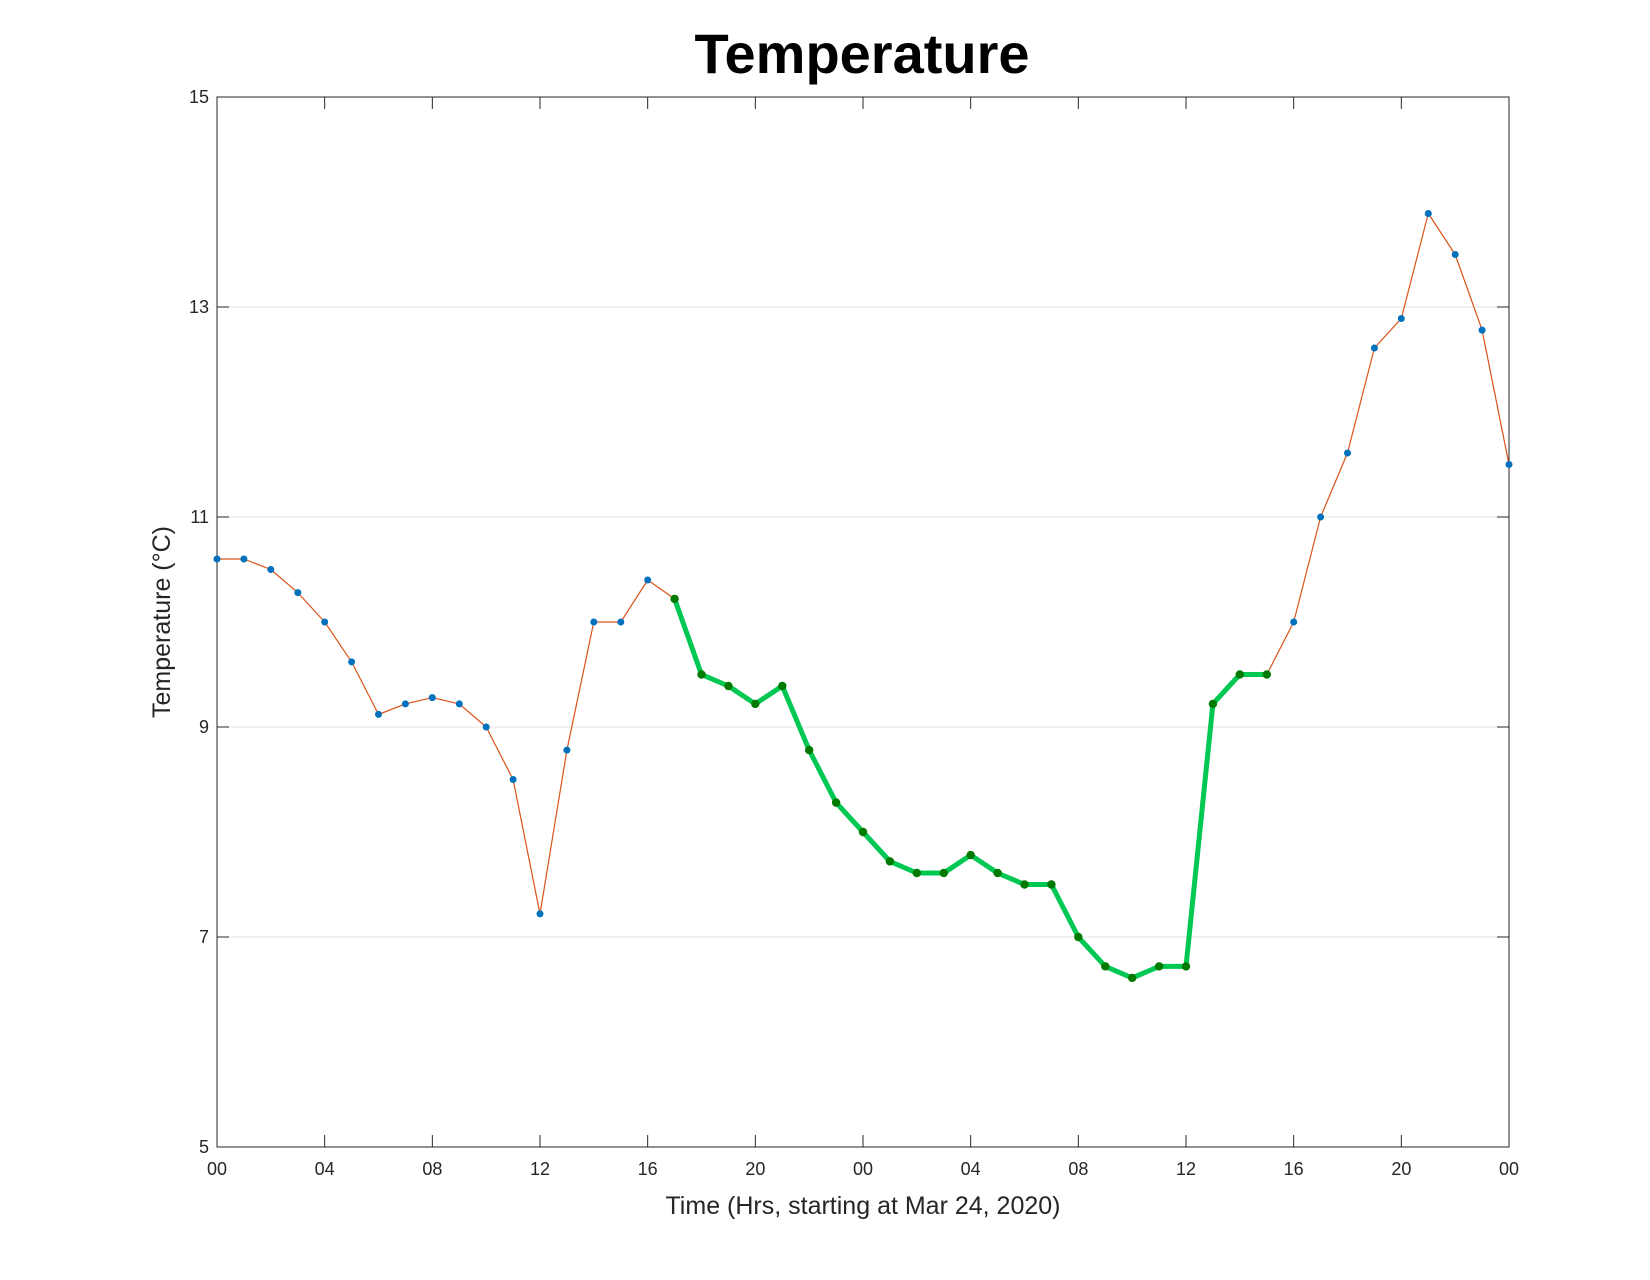 The height and width of the screenshot is (1280, 1650). Describe the element at coordinates (204, 727) in the screenshot. I see `y-tick-label: 9` at that location.